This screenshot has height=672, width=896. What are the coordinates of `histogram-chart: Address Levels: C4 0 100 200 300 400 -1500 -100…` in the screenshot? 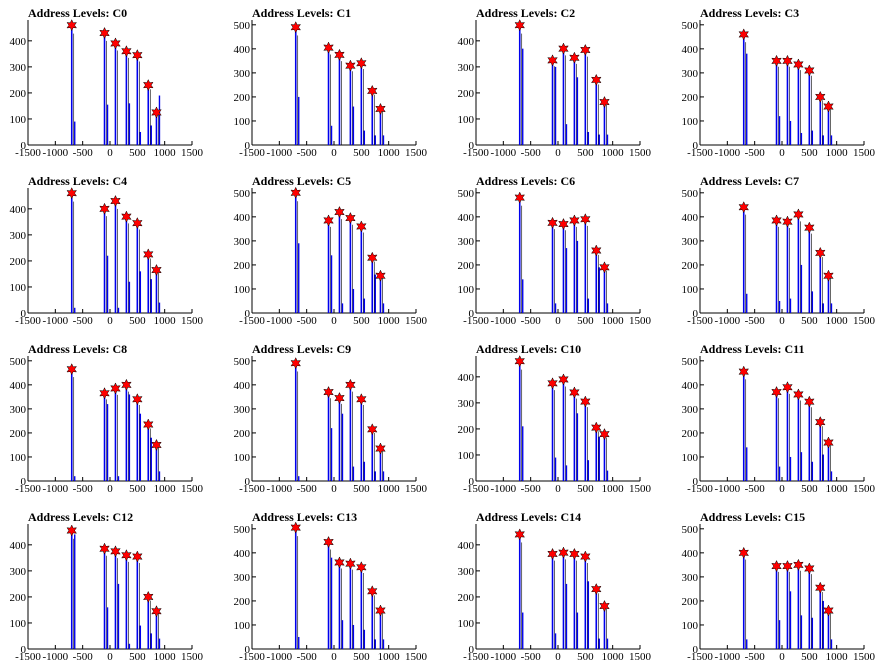 It's located at (107, 250).